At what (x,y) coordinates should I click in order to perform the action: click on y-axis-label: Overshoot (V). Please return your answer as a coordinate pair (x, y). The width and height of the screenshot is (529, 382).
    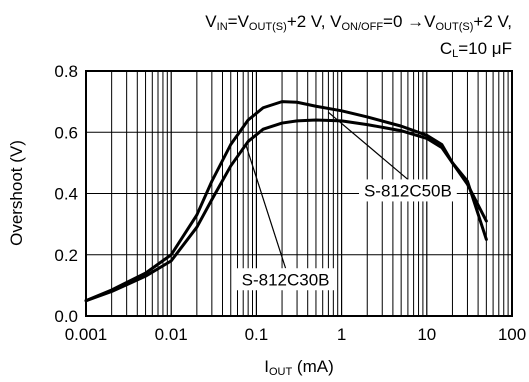
    Looking at the image, I should click on (16, 193).